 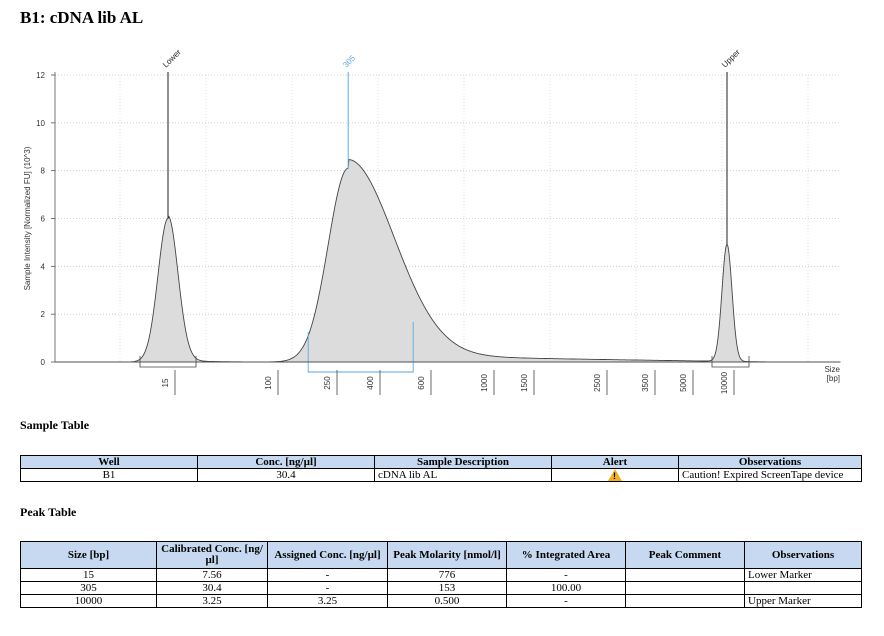 I want to click on y-tick-label: 8, so click(x=43, y=171).